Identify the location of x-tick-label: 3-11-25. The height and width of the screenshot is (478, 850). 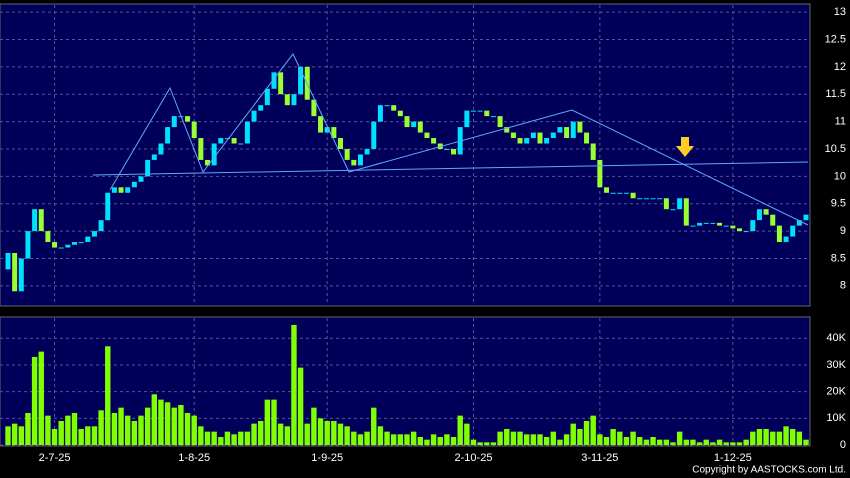
(599, 458).